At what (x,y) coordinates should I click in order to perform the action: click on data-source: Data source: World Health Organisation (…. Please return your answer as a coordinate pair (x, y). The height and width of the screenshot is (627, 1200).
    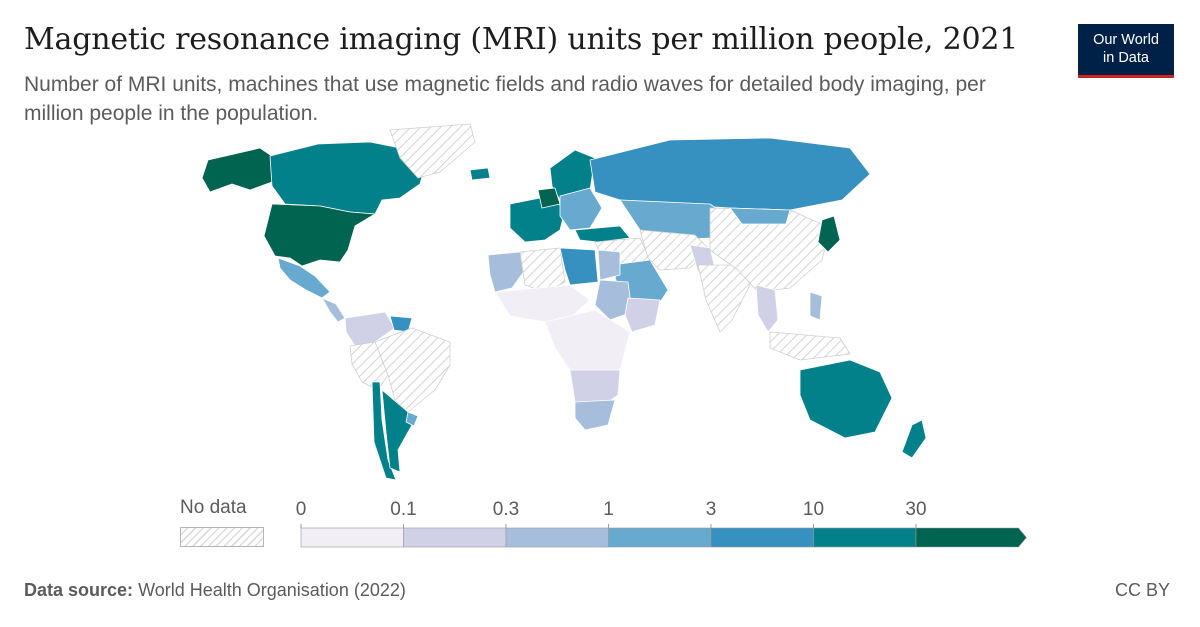
    Looking at the image, I should click on (215, 590).